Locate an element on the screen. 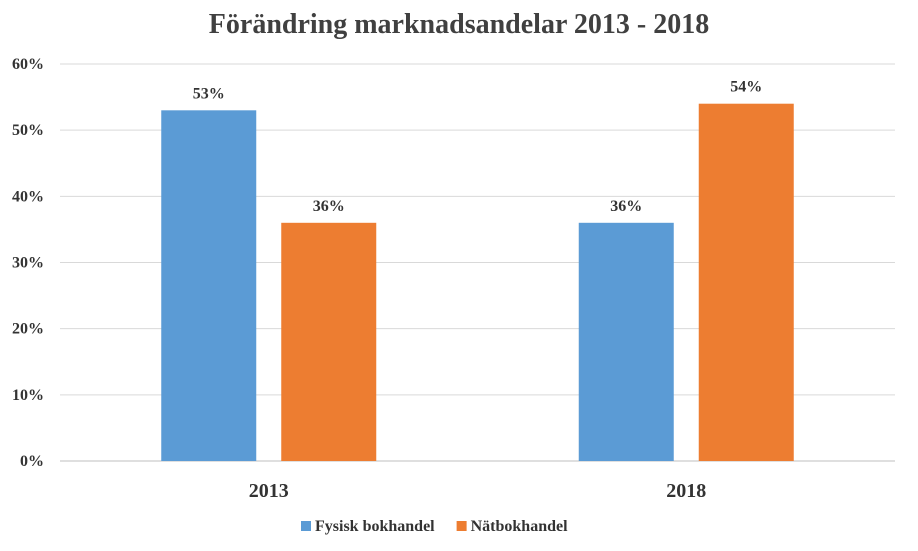 This screenshot has height=551, width=918. chart-title: Förändring marknadsandelar 2013 - 2018 is located at coordinates (459, 24).